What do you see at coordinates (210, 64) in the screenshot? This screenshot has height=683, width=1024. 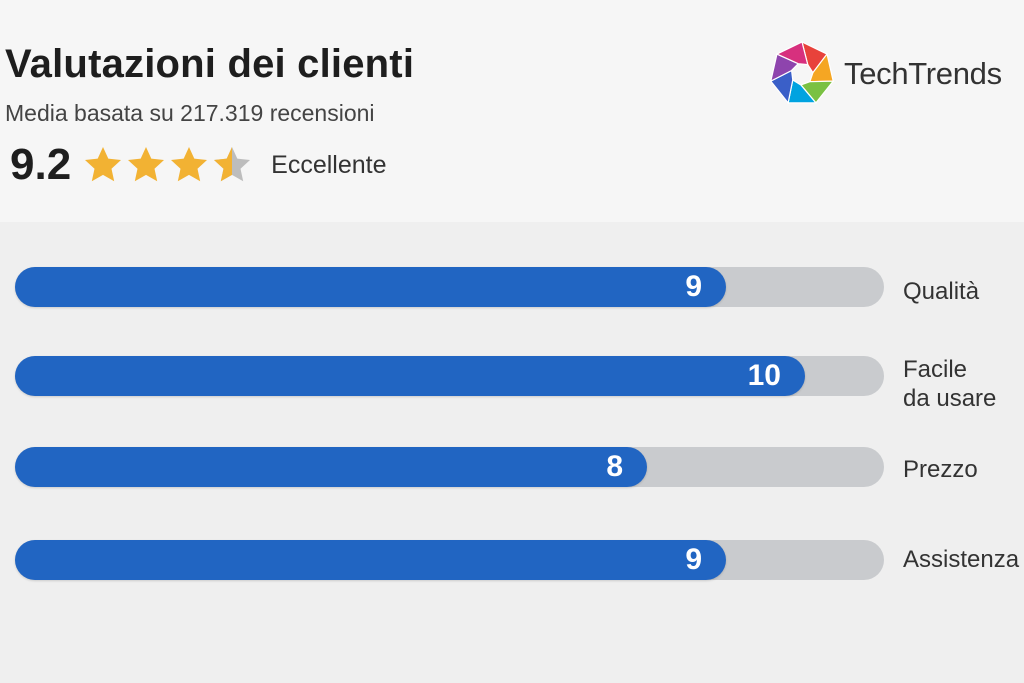 I see `page-title: Valutazioni dei clienti` at bounding box center [210, 64].